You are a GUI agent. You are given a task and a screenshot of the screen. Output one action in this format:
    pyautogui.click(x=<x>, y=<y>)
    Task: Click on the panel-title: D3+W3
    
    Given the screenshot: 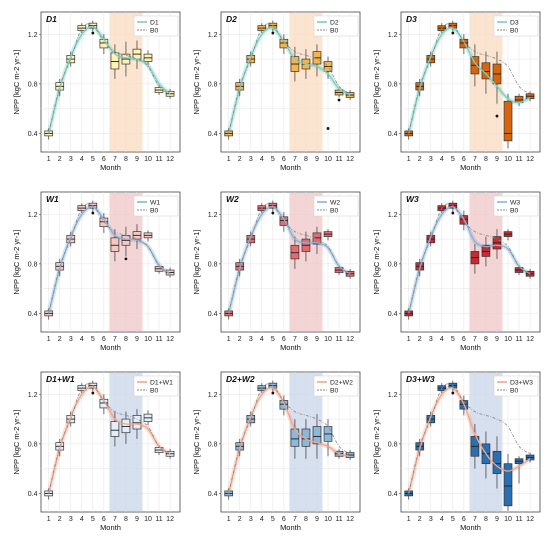 What is the action you would take?
    pyautogui.click(x=420, y=379)
    